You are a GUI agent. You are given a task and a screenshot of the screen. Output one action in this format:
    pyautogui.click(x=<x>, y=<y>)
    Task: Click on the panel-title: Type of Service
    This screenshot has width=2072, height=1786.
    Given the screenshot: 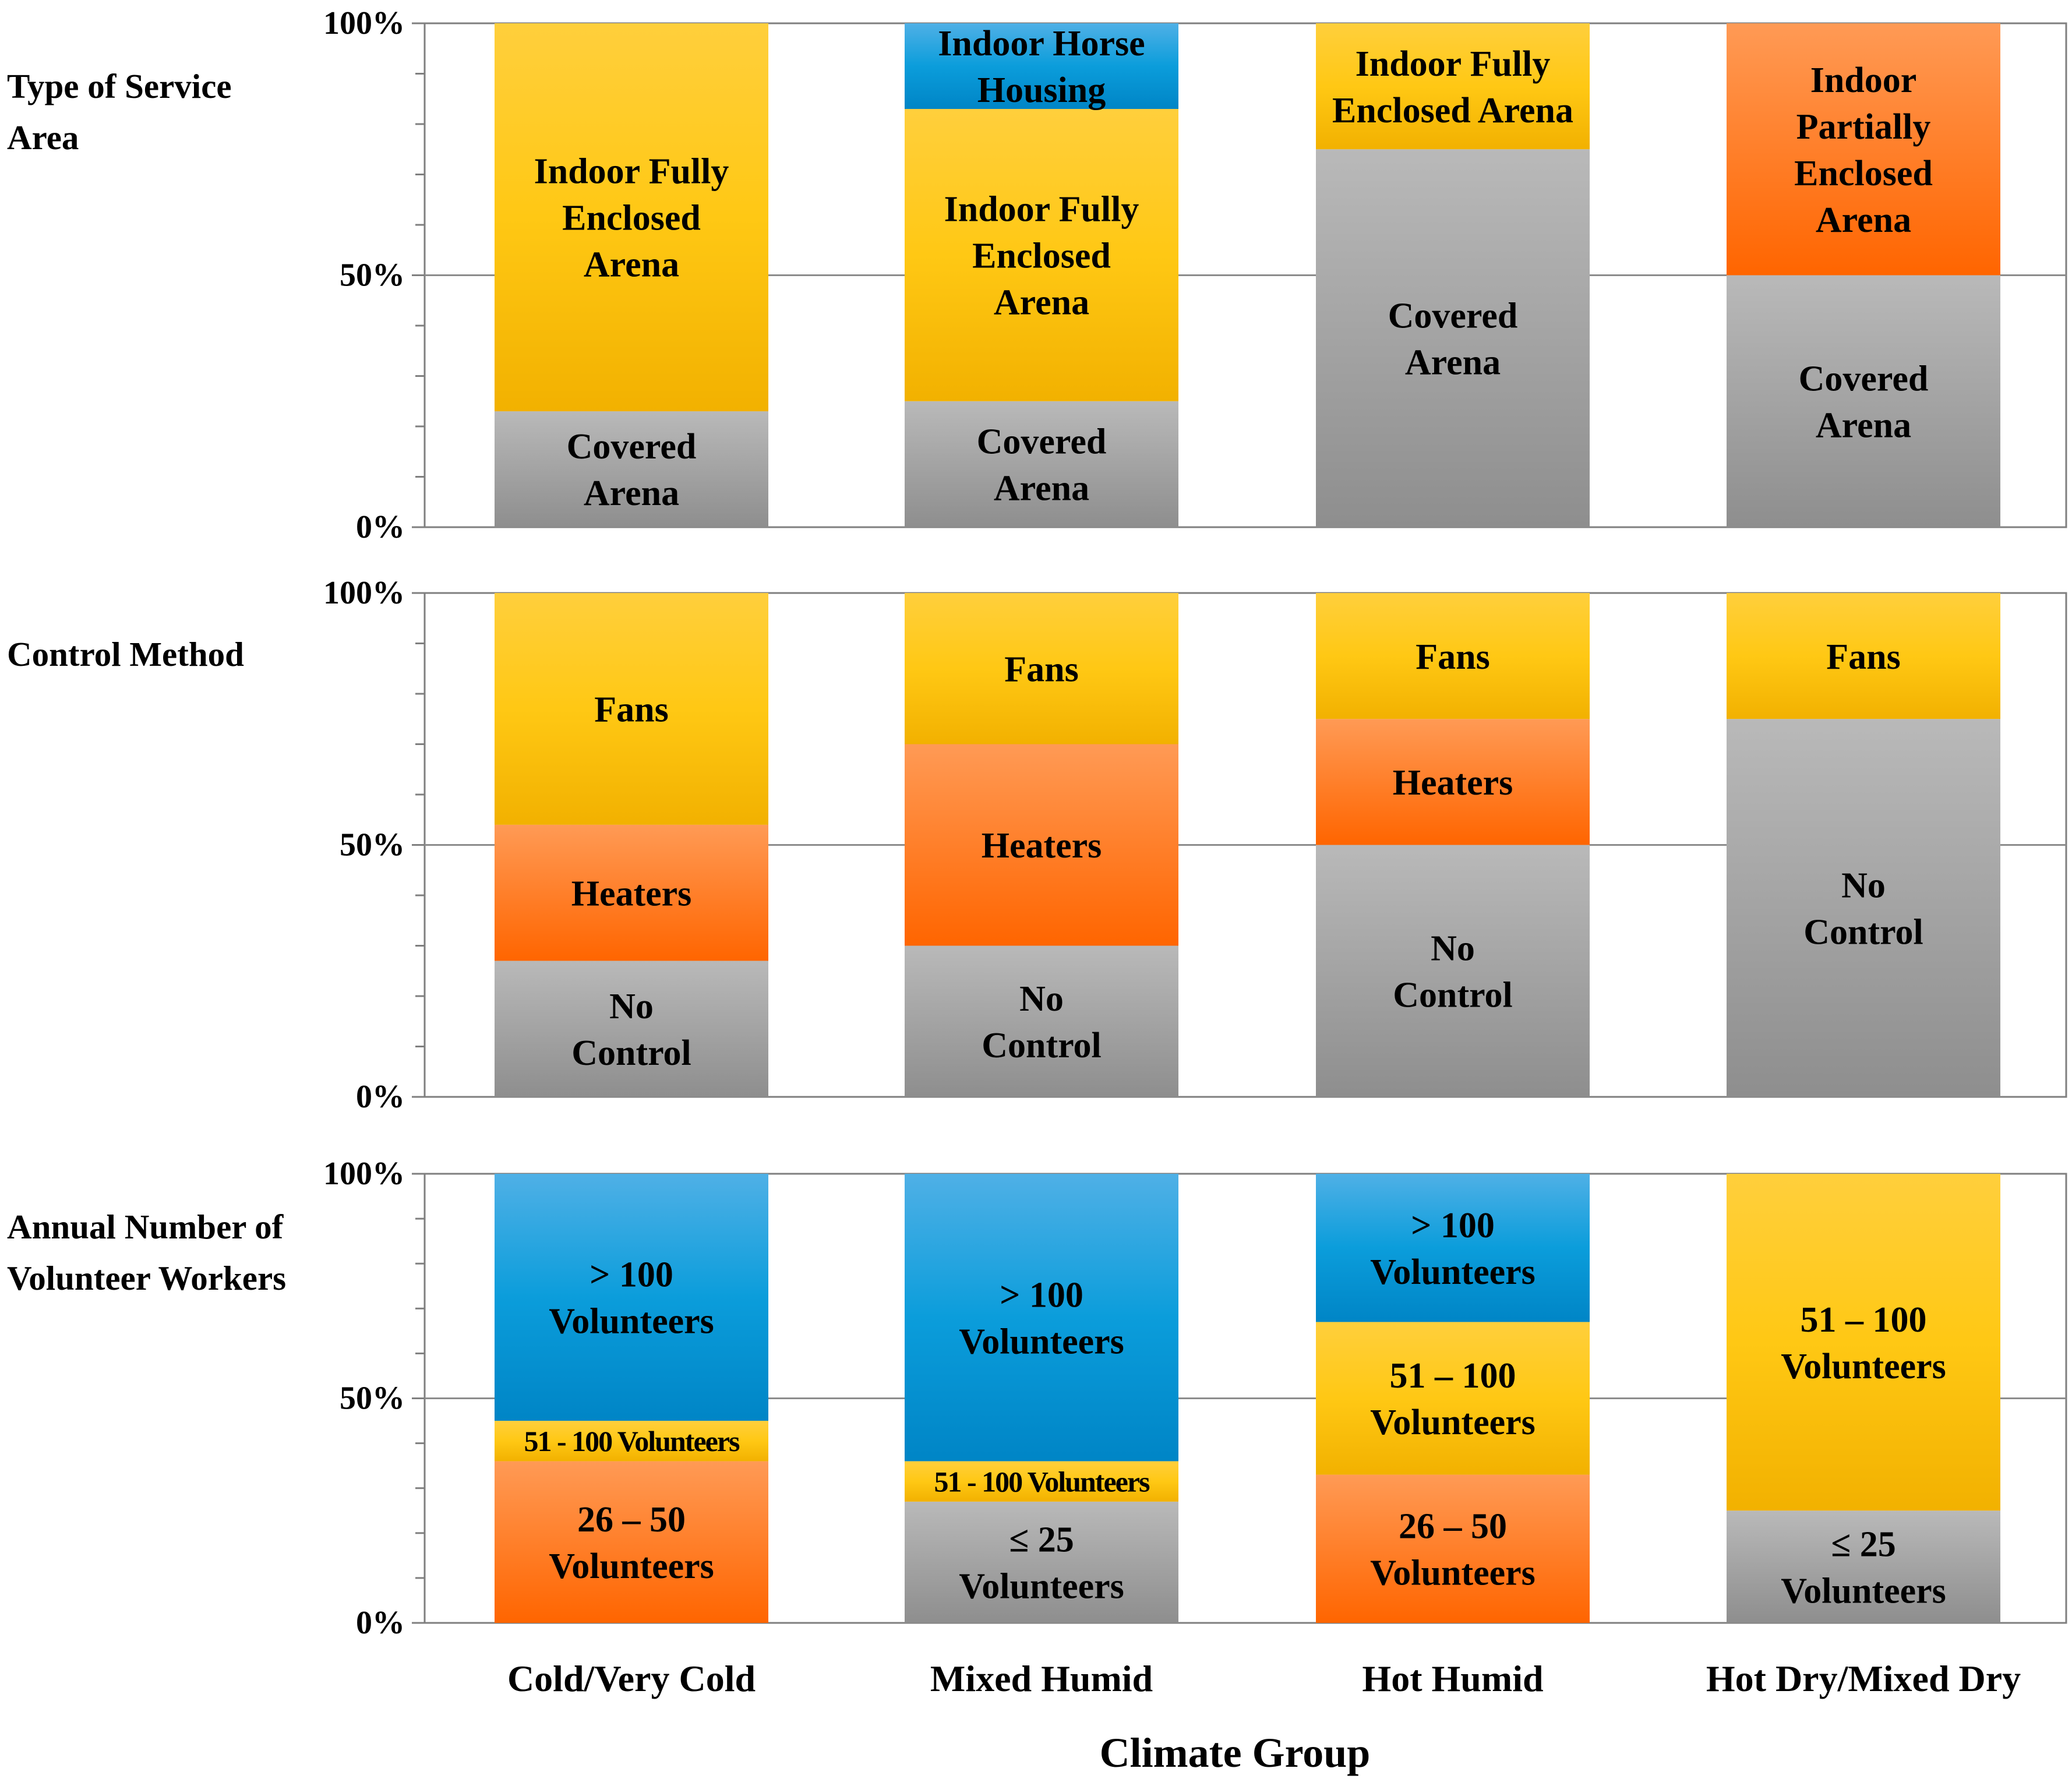 What is the action you would take?
    pyautogui.click(x=120, y=86)
    